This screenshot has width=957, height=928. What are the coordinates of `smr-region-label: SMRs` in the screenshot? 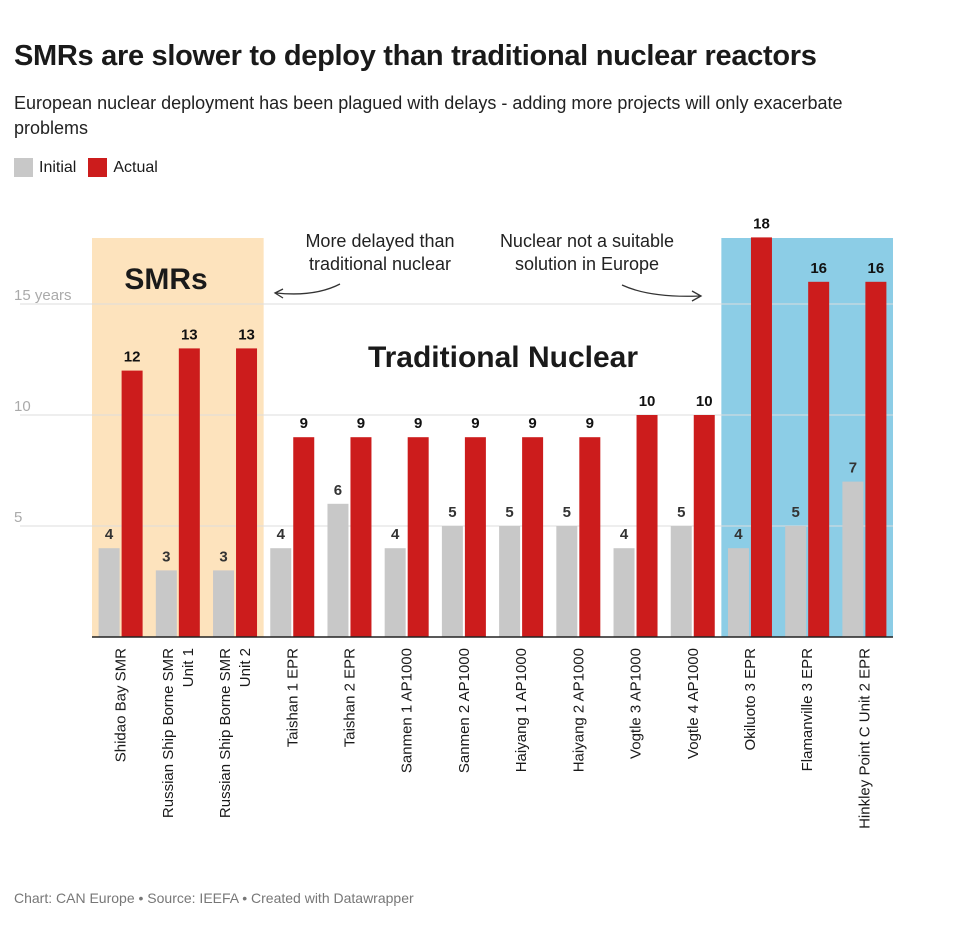 It's located at (165, 279).